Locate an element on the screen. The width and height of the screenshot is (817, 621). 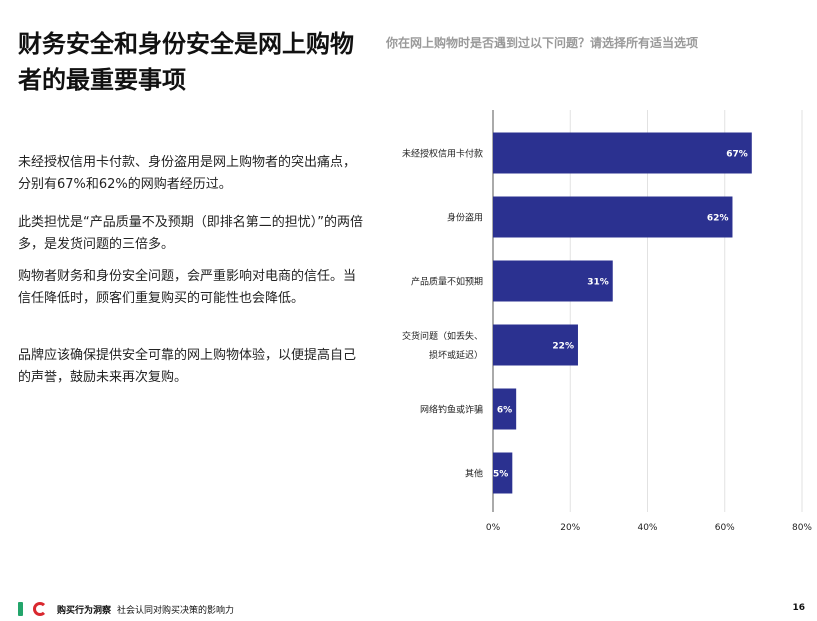
category-label: 网络钓鱼或诈骗 is located at coordinates (451, 410).